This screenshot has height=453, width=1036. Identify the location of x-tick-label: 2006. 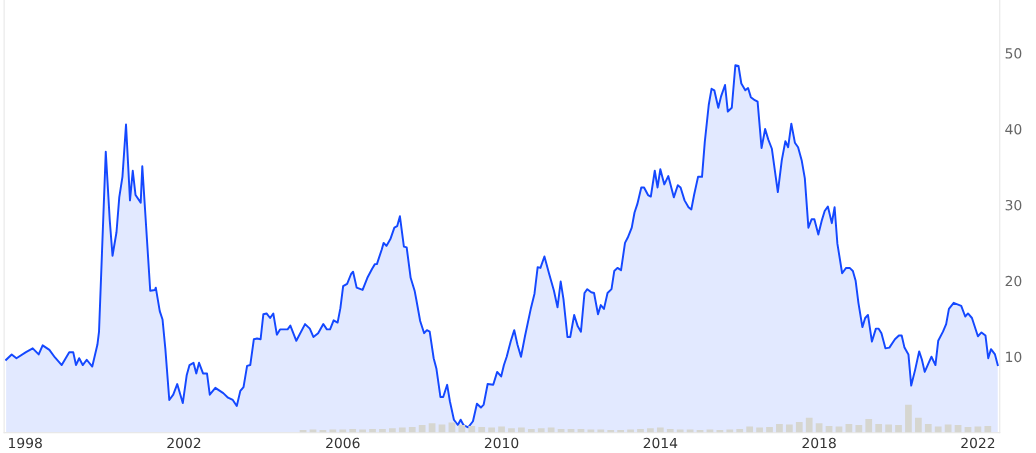
(343, 443).